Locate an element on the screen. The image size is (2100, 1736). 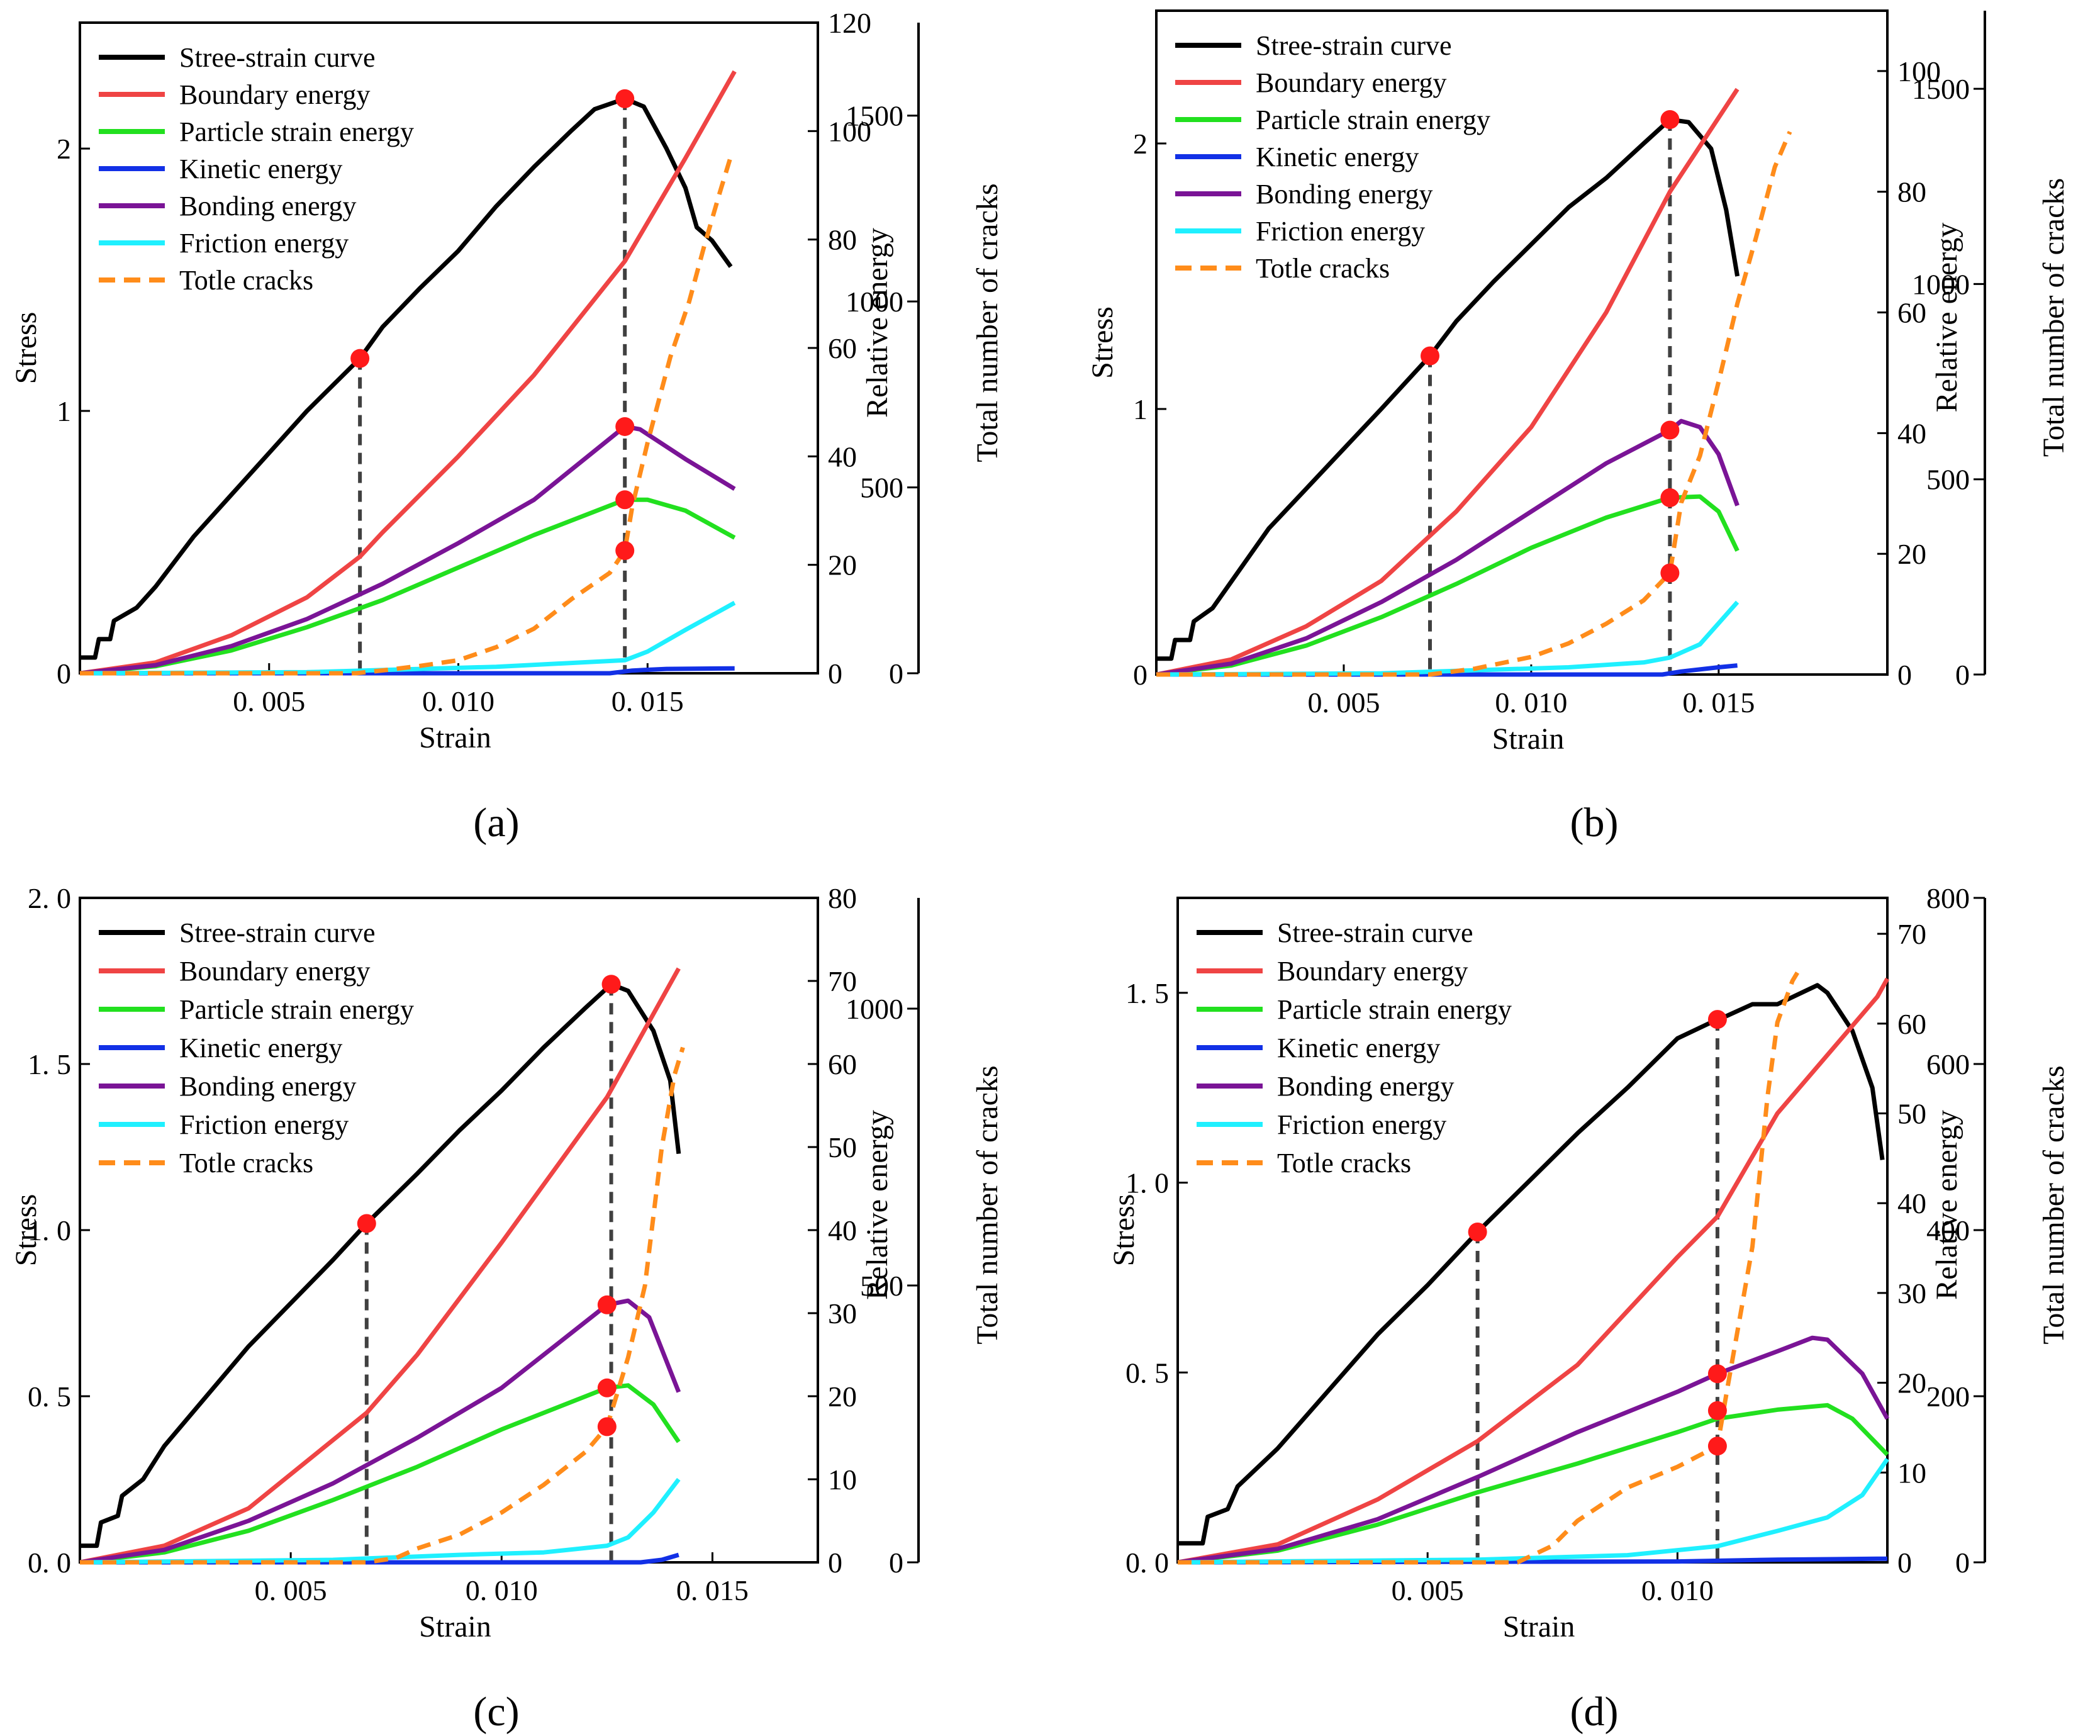
y2-tick-label: 60 is located at coordinates (842, 348).